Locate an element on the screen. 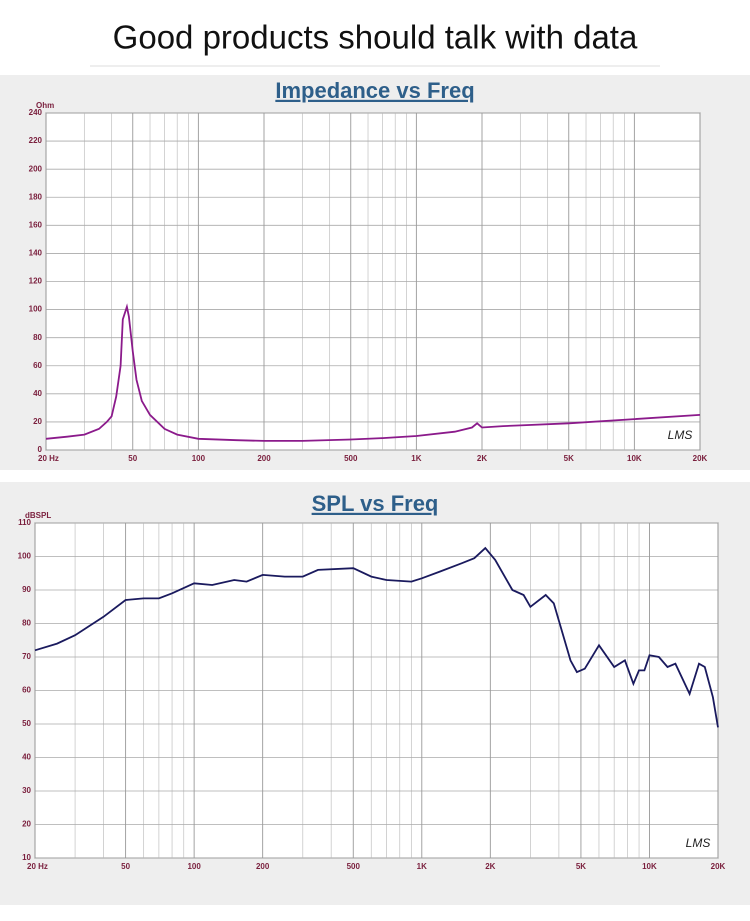 Image resolution: width=750 pixels, height=921 pixels. y-tick-label: 220 is located at coordinates (36, 140).